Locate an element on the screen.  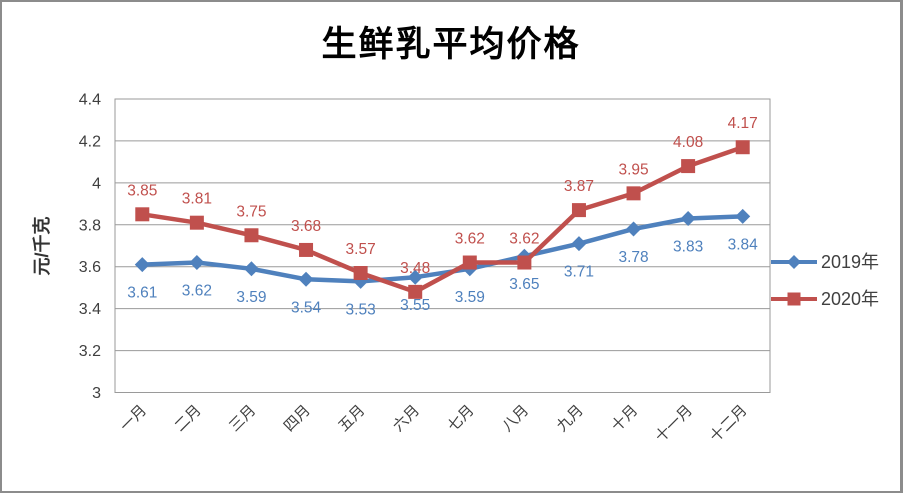
x-tick-label: 九月 is located at coordinates (570, 418).